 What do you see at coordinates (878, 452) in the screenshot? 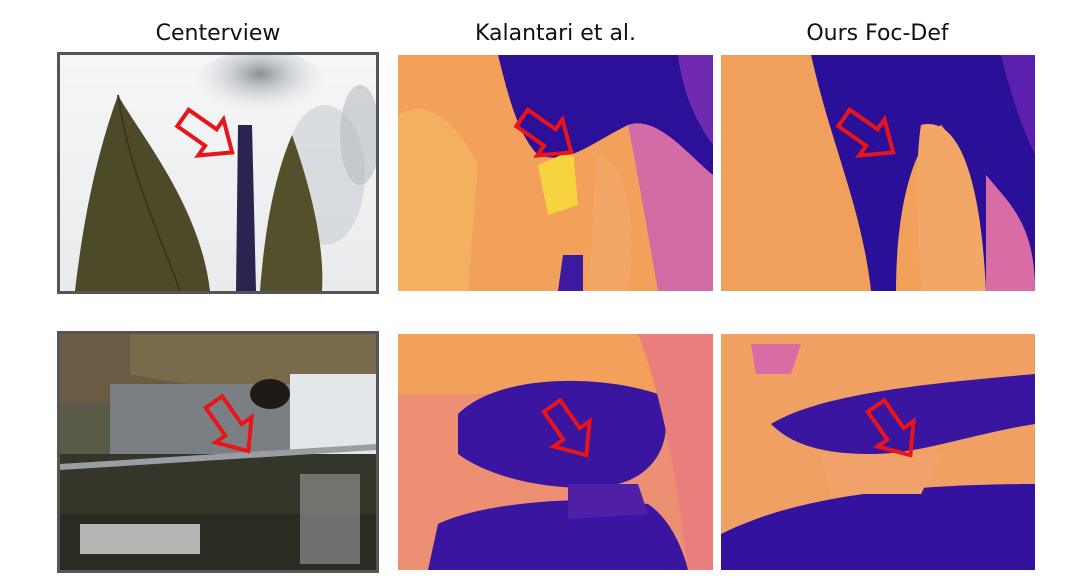
I see `ours-depth-row2` at bounding box center [878, 452].